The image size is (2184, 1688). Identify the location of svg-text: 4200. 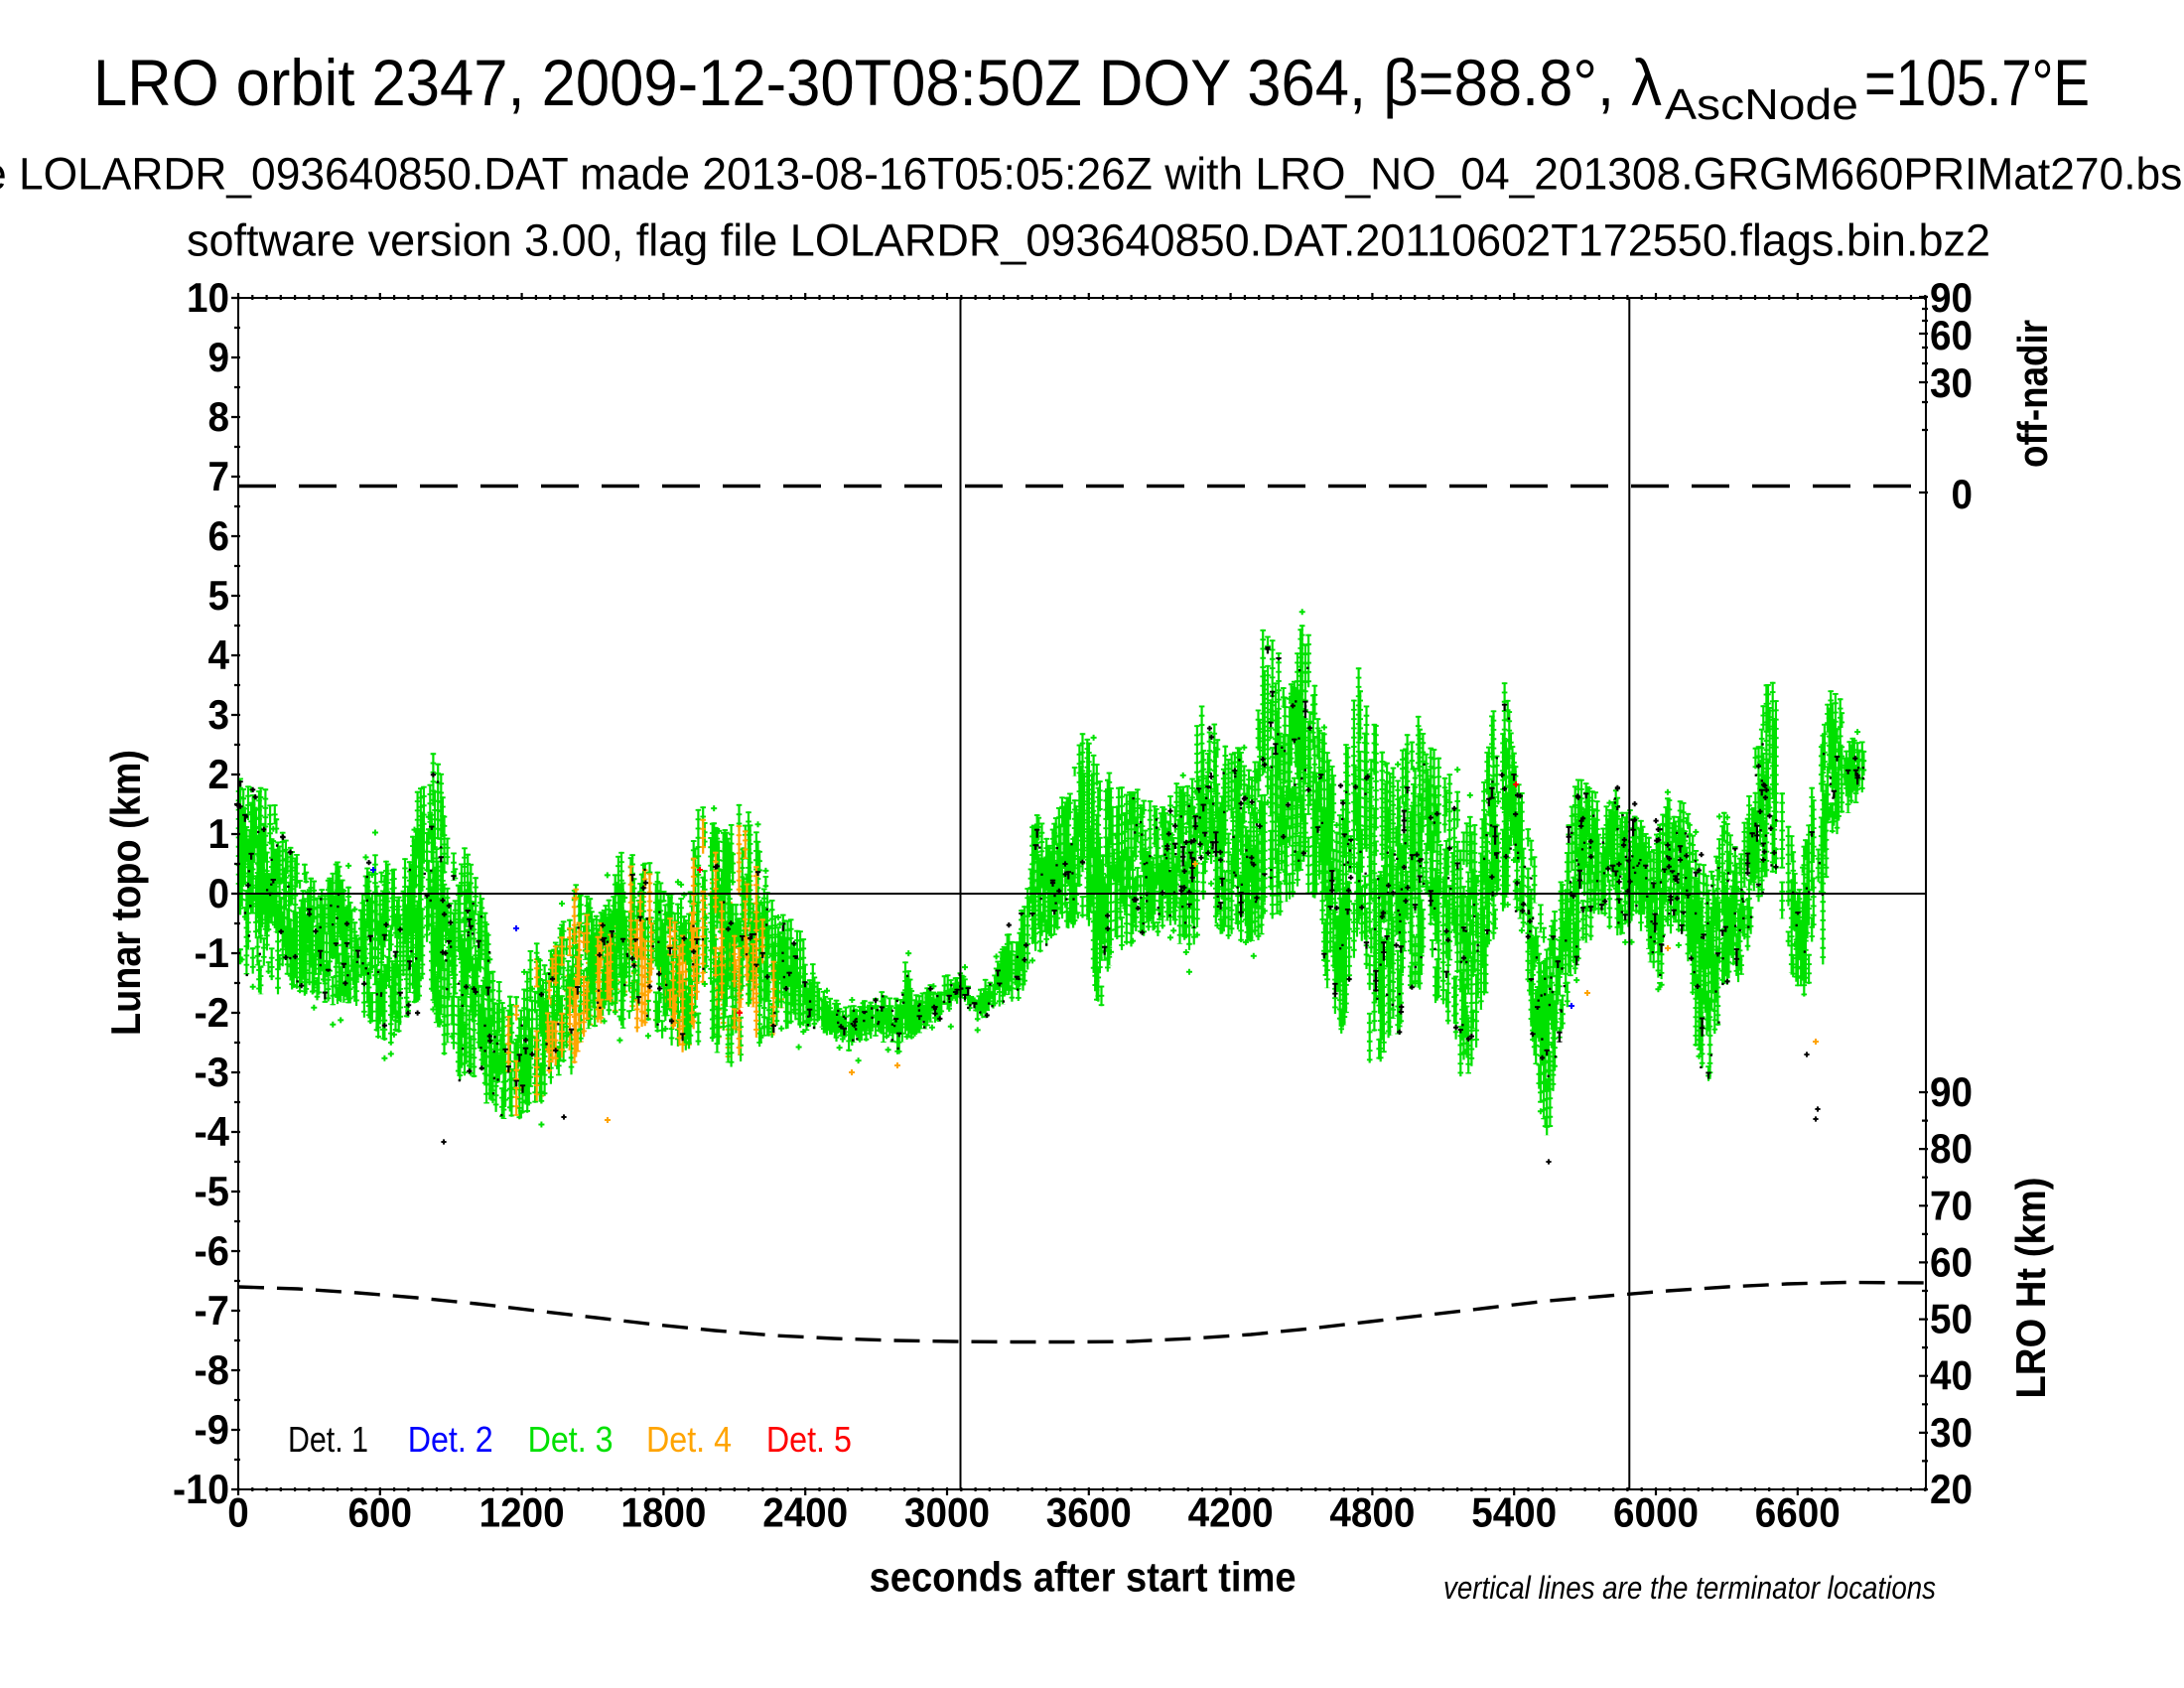
(1231, 1512).